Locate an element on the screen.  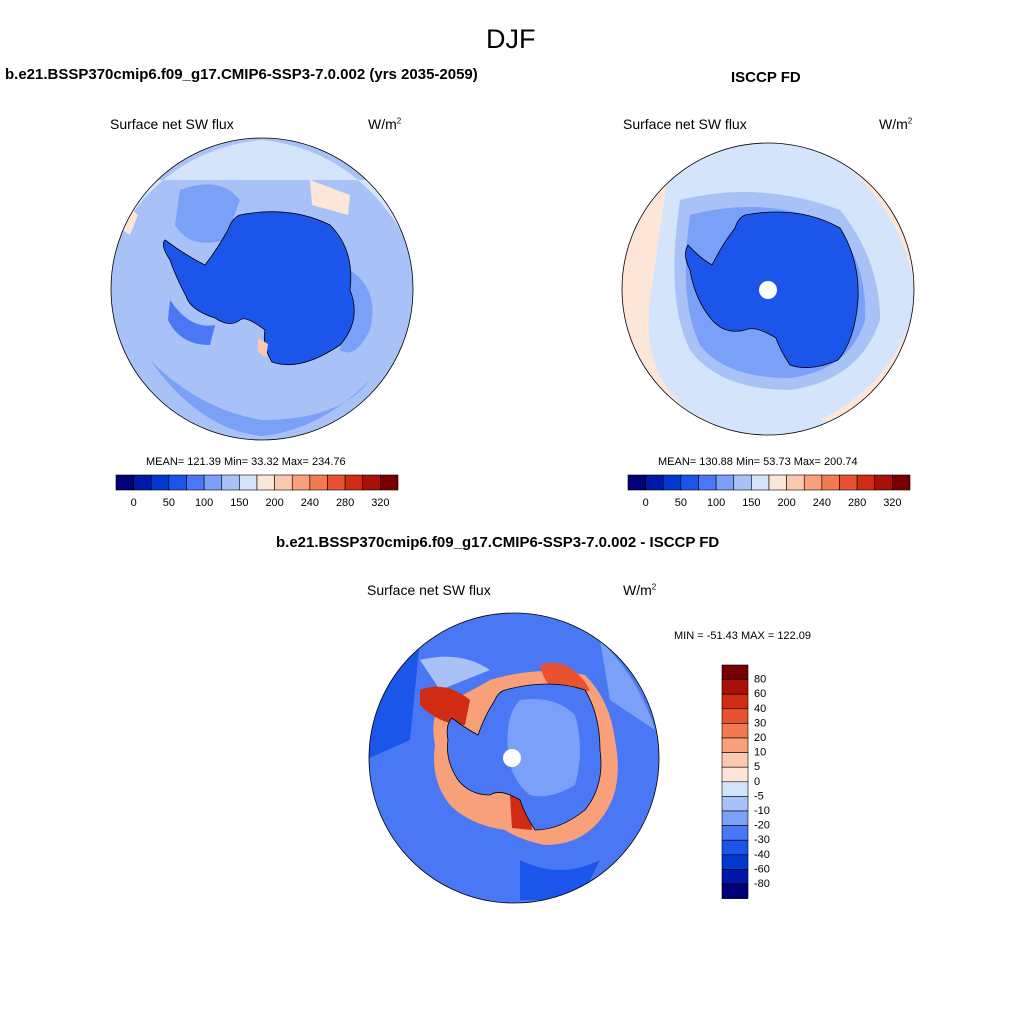
model-units-text: W/m is located at coordinates (382, 124).